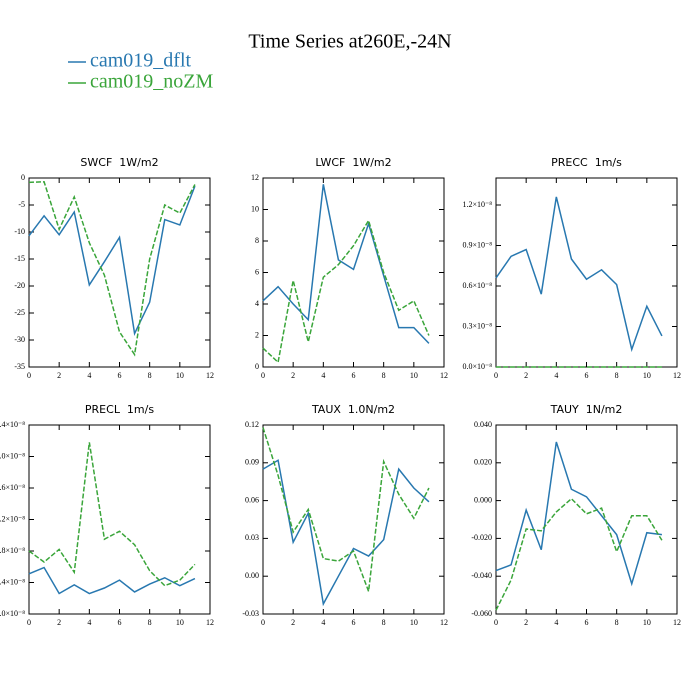  I want to click on figure-title: Time Series at260E,-24N, so click(349, 42).